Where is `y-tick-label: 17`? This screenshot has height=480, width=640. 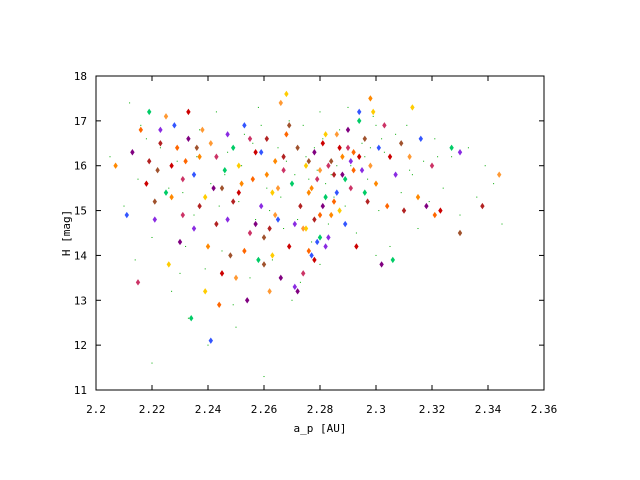 y-tick-label: 17 is located at coordinates (80, 121).